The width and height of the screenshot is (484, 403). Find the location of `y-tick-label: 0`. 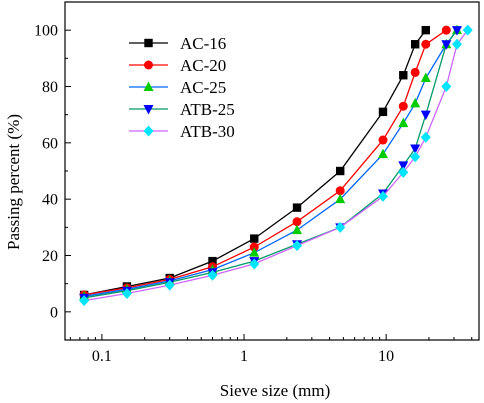

y-tick-label: 0 is located at coordinates (54, 312).